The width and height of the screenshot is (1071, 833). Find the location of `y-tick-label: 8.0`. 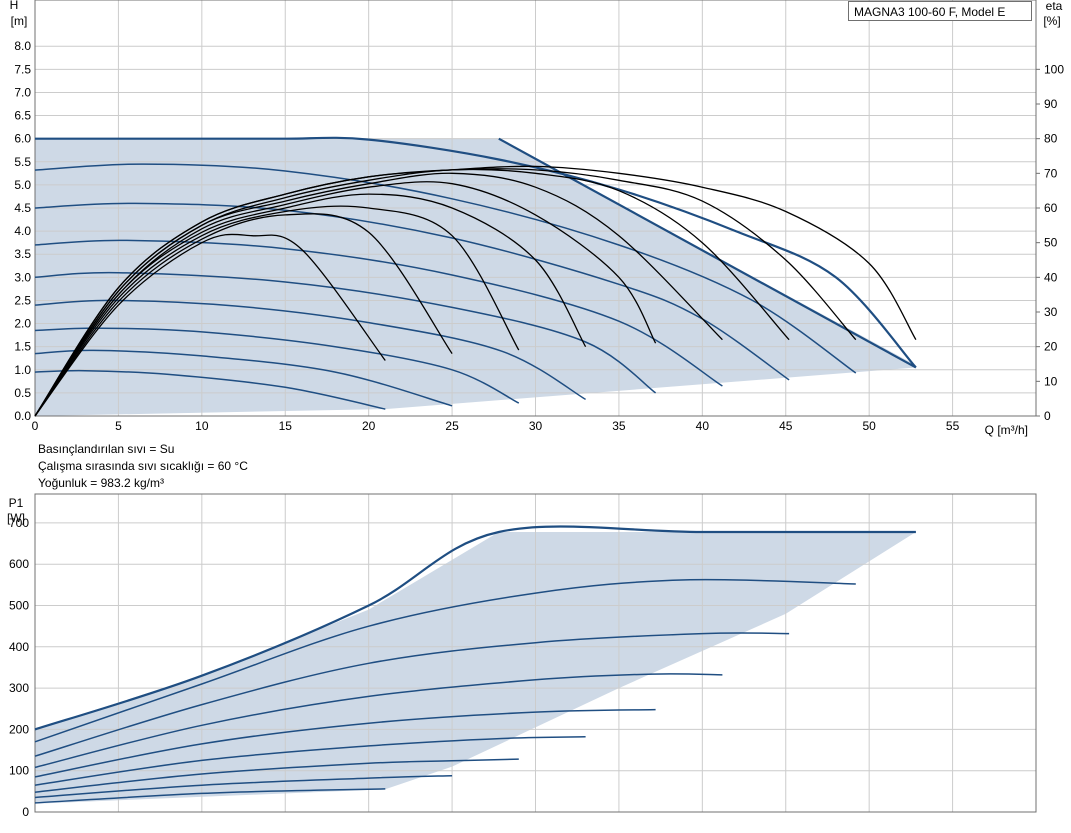

y-tick-label: 8.0 is located at coordinates (22, 46).